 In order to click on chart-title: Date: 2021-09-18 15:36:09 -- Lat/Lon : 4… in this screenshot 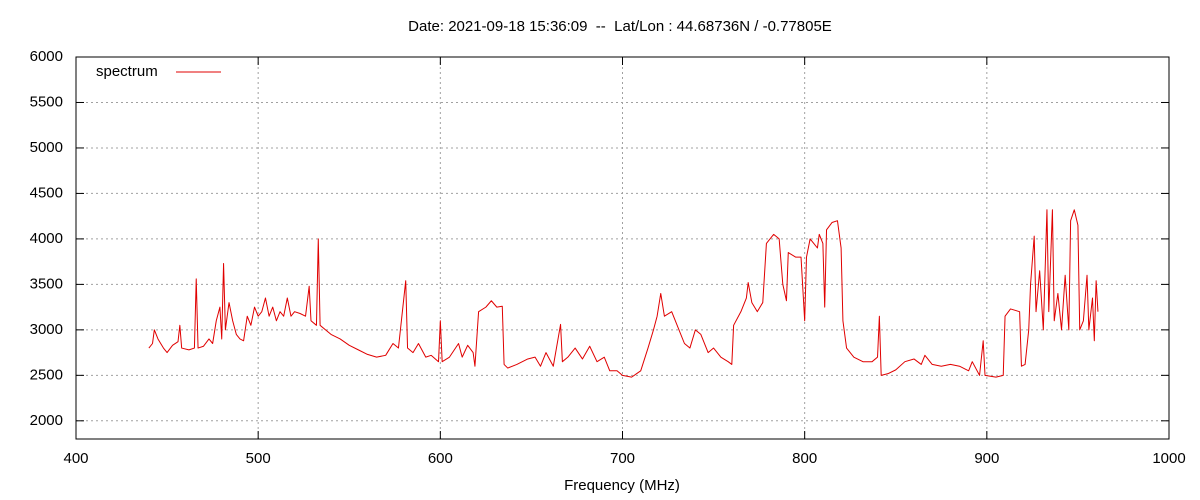, I will do `click(620, 26)`.